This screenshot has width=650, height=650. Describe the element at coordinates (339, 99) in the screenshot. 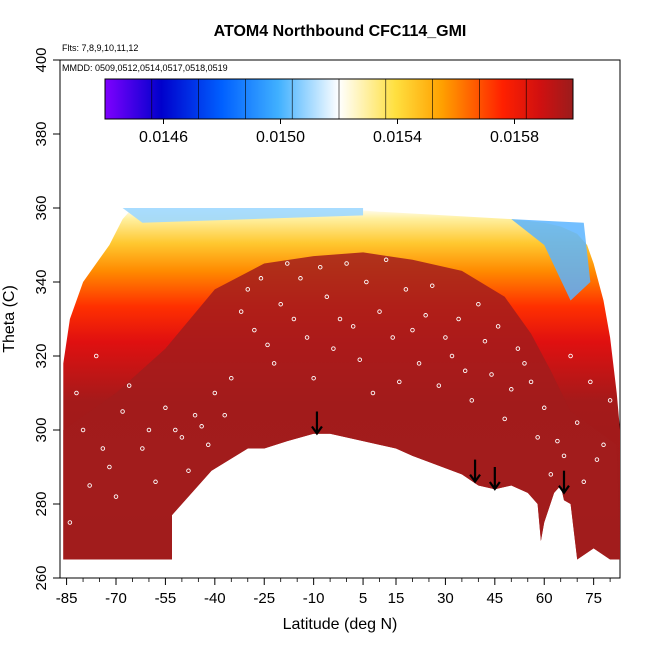

I see `colorbar-segment-lines` at that location.